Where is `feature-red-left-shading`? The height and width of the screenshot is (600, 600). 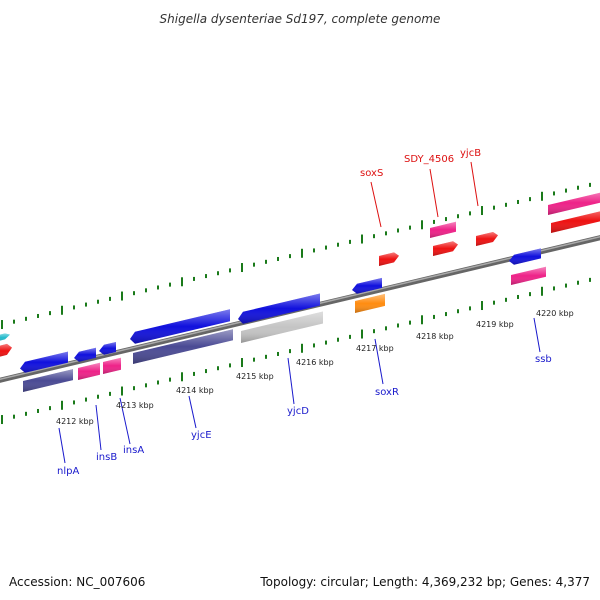 feature-red-left-shading is located at coordinates (6, 350).